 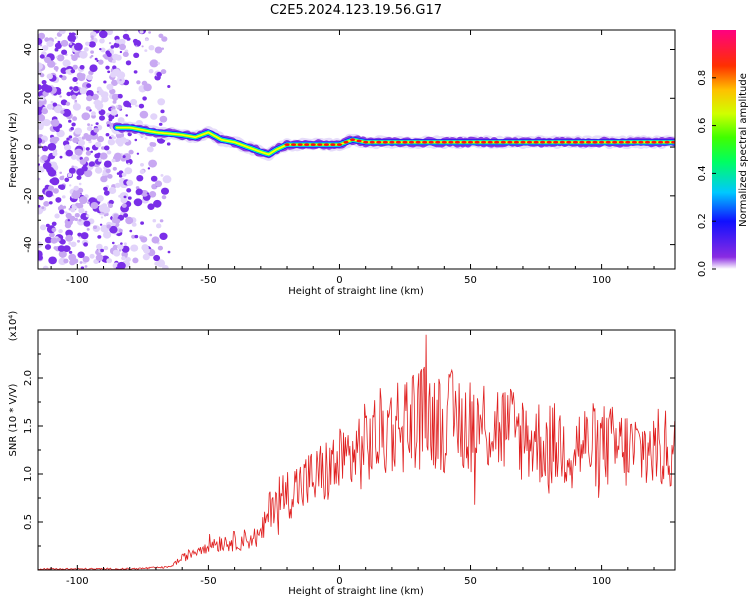 What do you see at coordinates (28, 426) in the screenshot?
I see `snr-y-tick-label: 1.5` at bounding box center [28, 426].